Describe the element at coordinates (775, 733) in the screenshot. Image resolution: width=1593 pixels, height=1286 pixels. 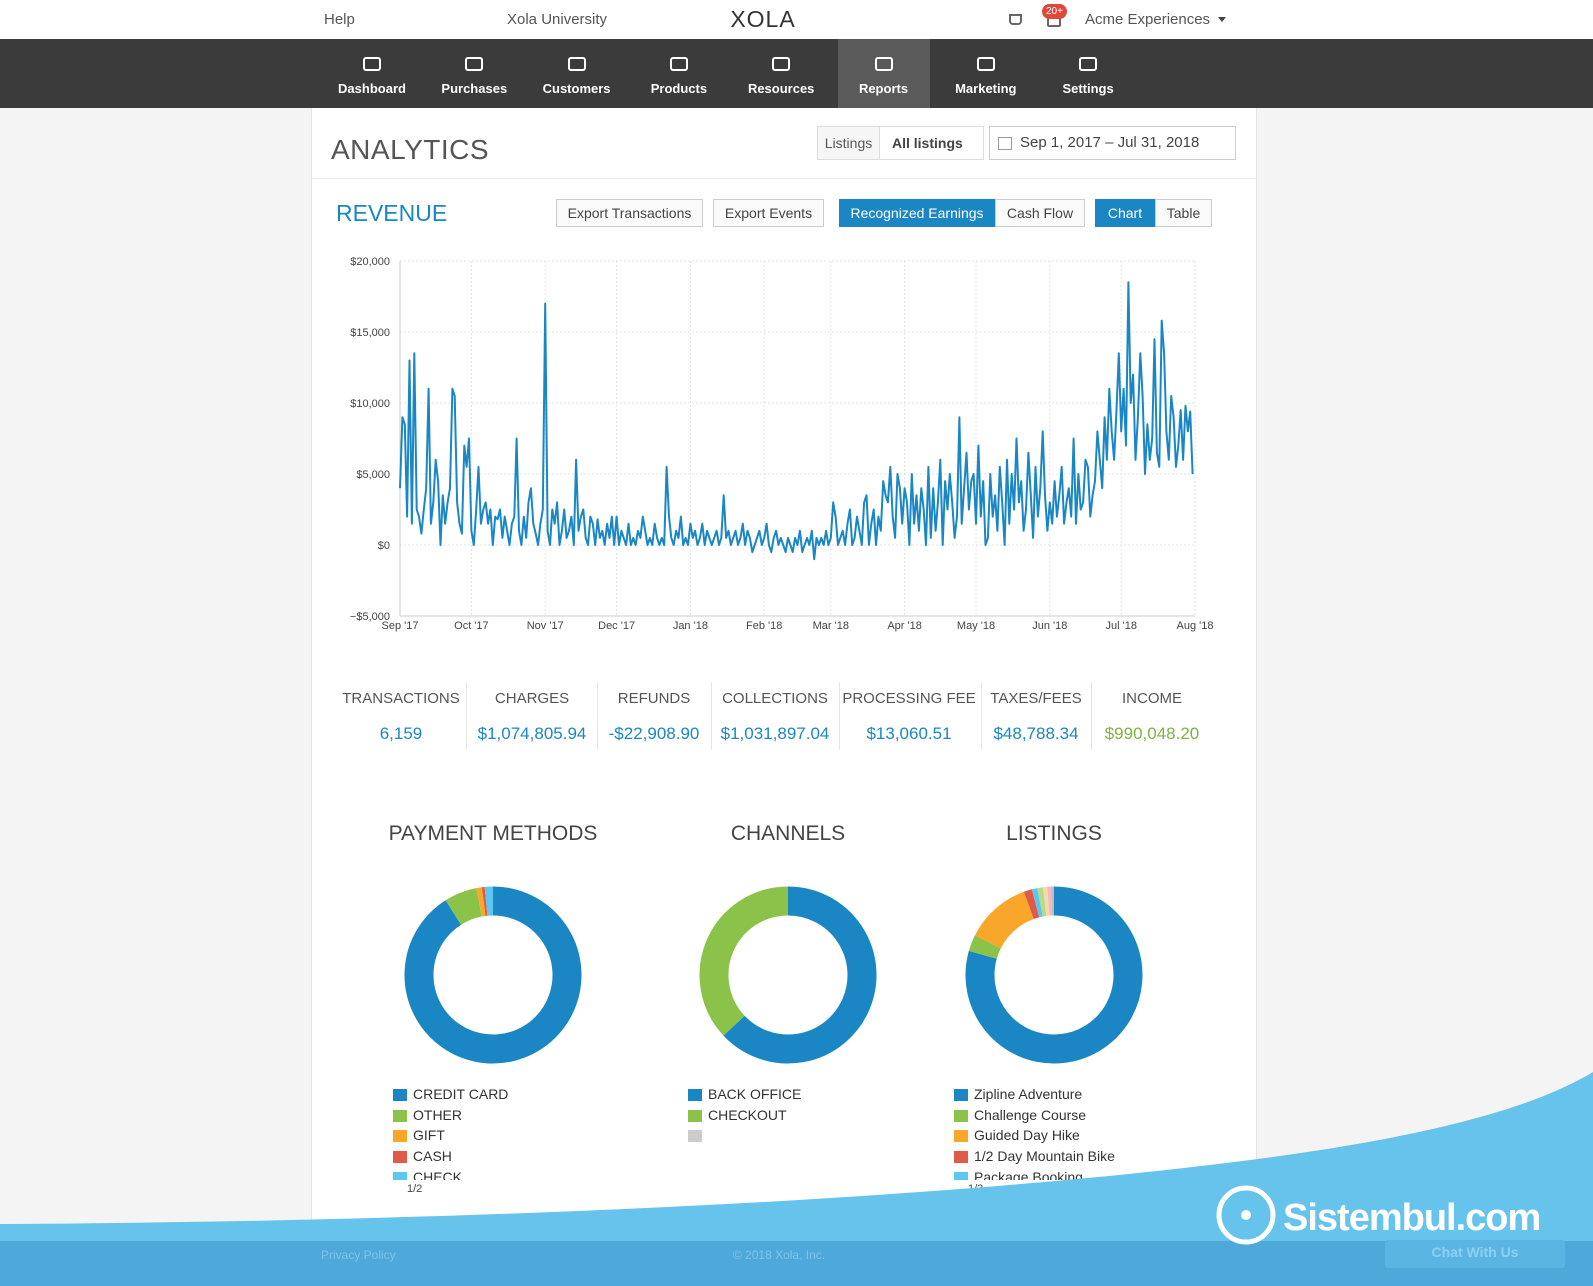
I see `stat-value: $1,031,897.04` at that location.